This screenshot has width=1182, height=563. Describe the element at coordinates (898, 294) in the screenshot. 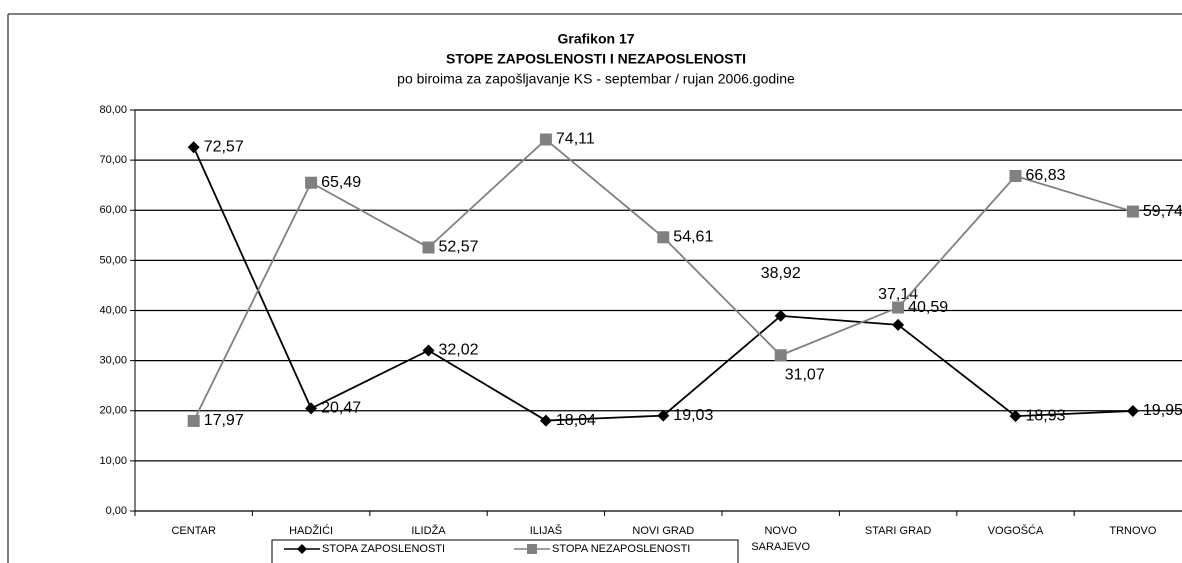

I see `data-label: 37,14` at that location.